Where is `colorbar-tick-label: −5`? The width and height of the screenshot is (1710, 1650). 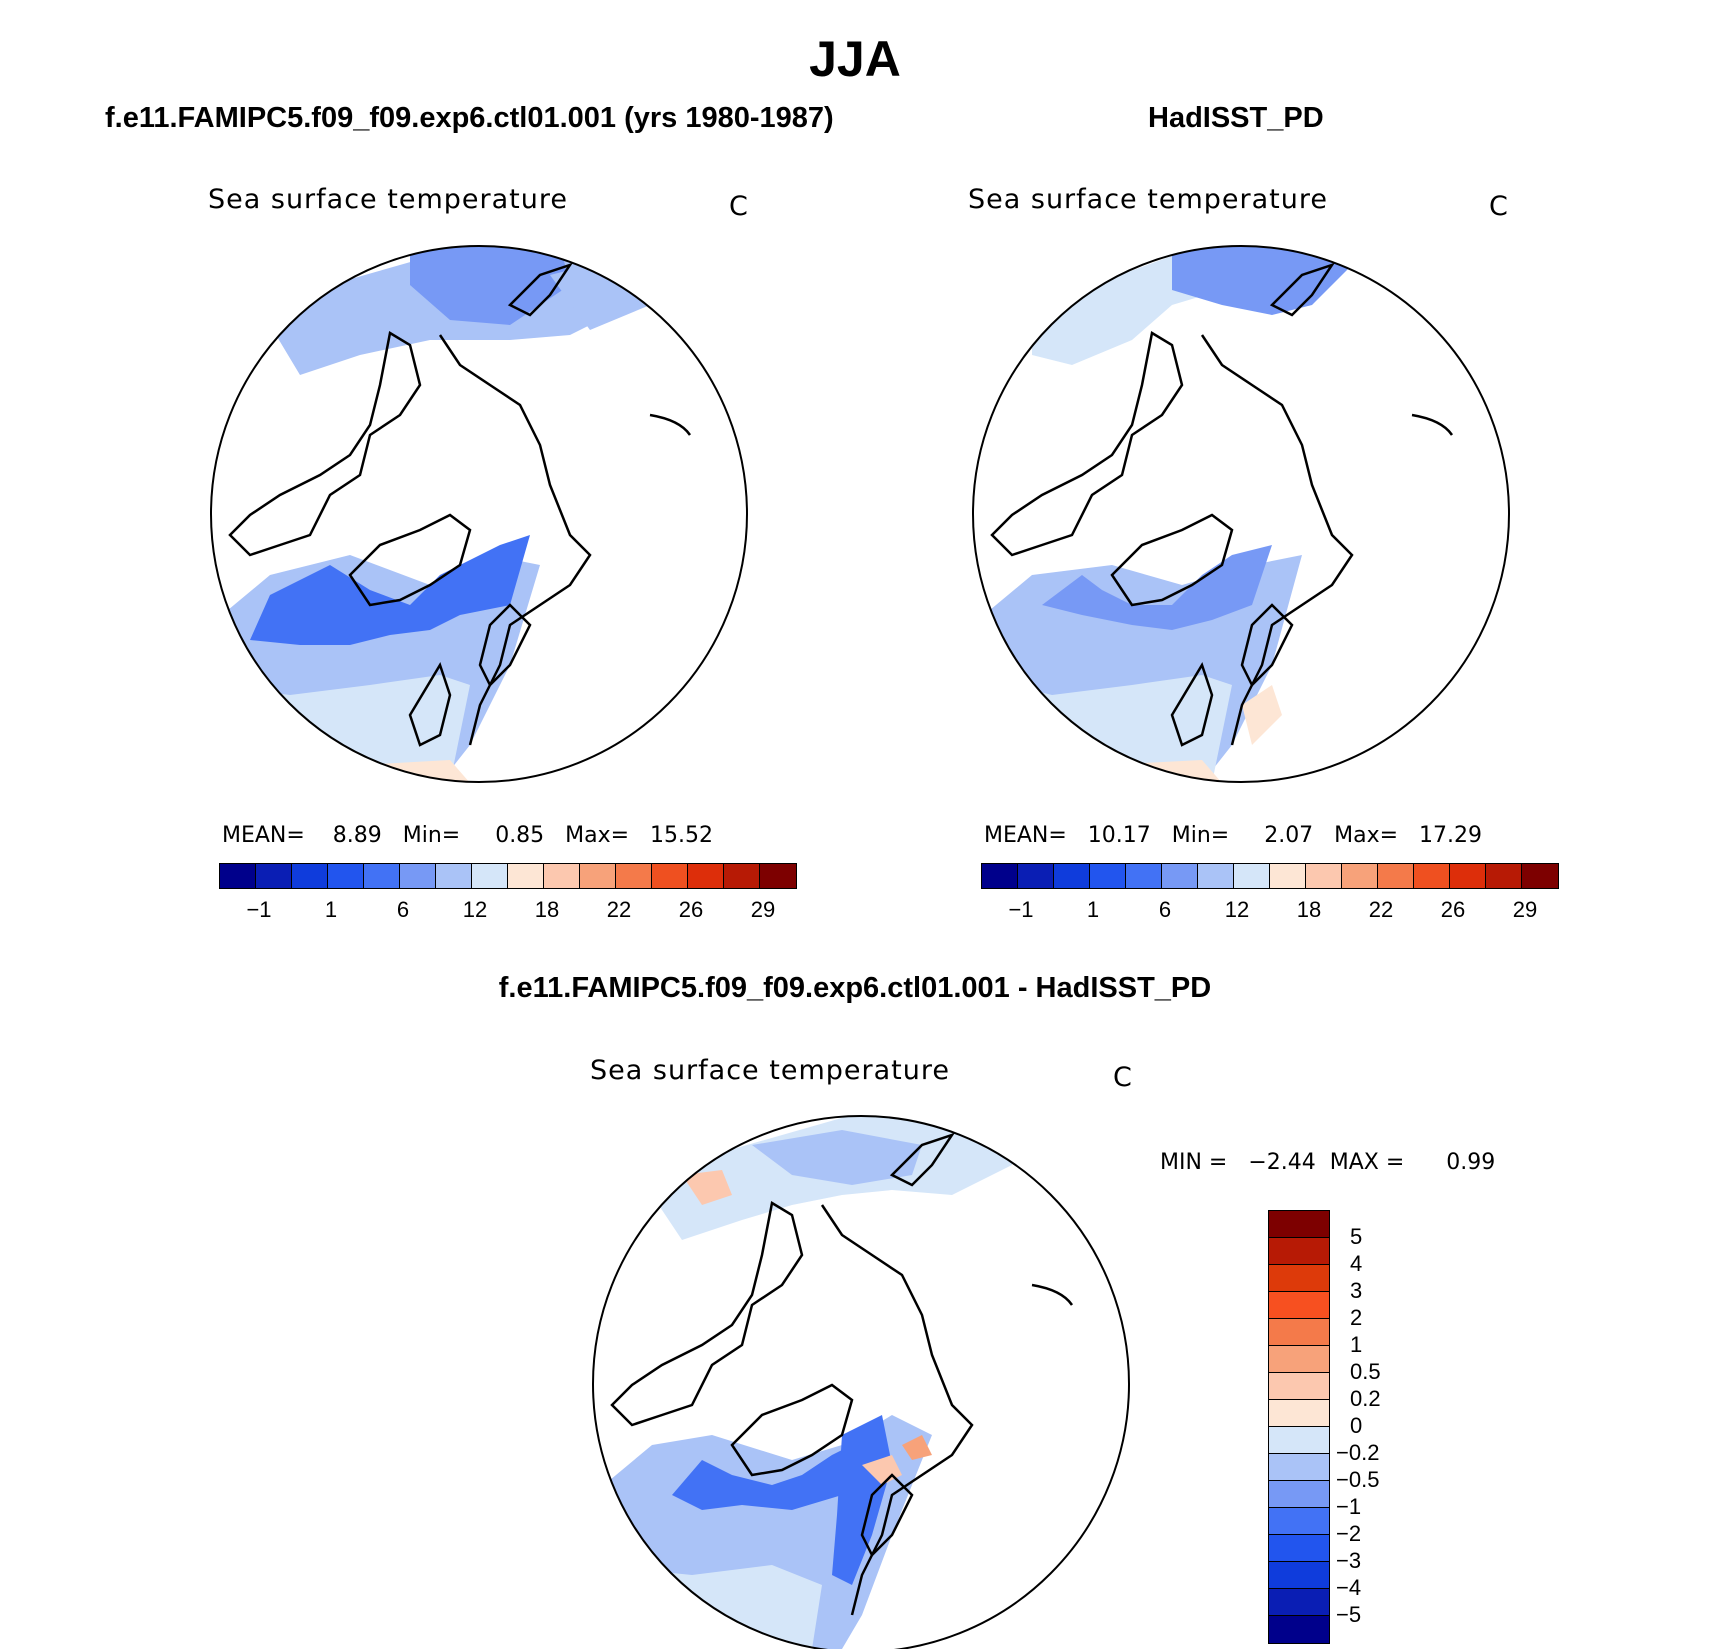
colorbar-tick-label: −5 is located at coordinates (1349, 1614).